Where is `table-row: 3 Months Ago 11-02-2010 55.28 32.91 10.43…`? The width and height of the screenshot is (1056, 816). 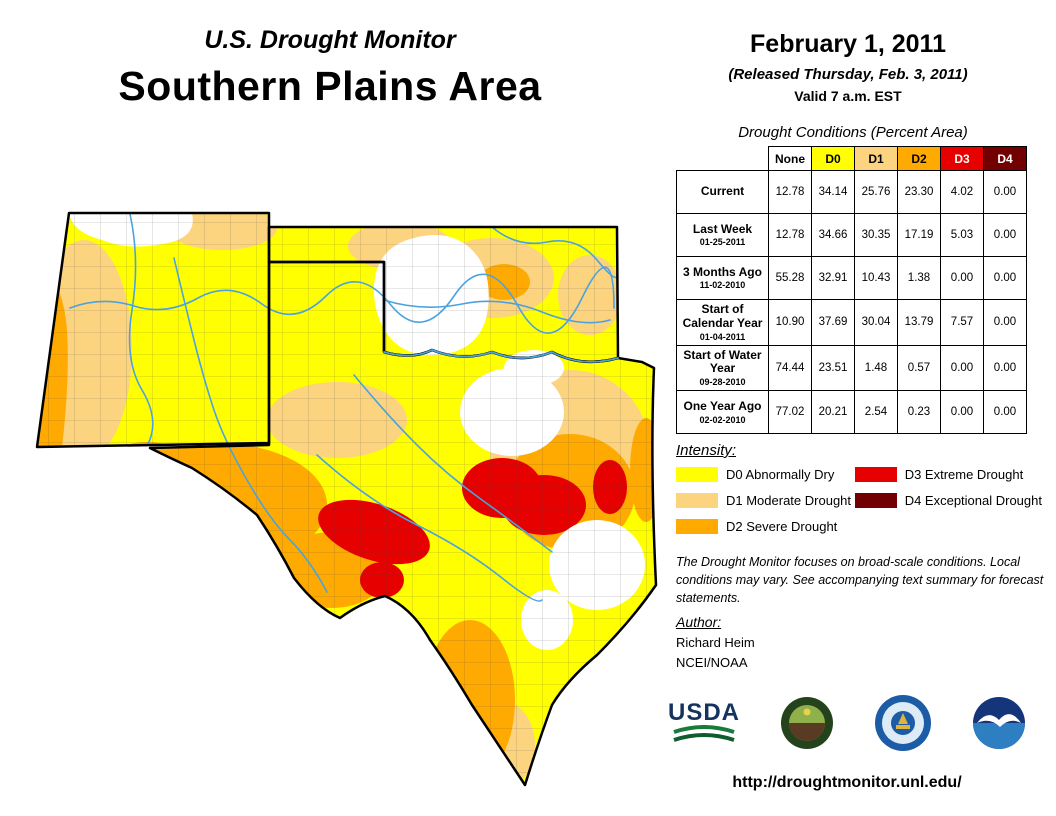 table-row: 3 Months Ago 11-02-2010 55.28 32.91 10.43… is located at coordinates (851, 278).